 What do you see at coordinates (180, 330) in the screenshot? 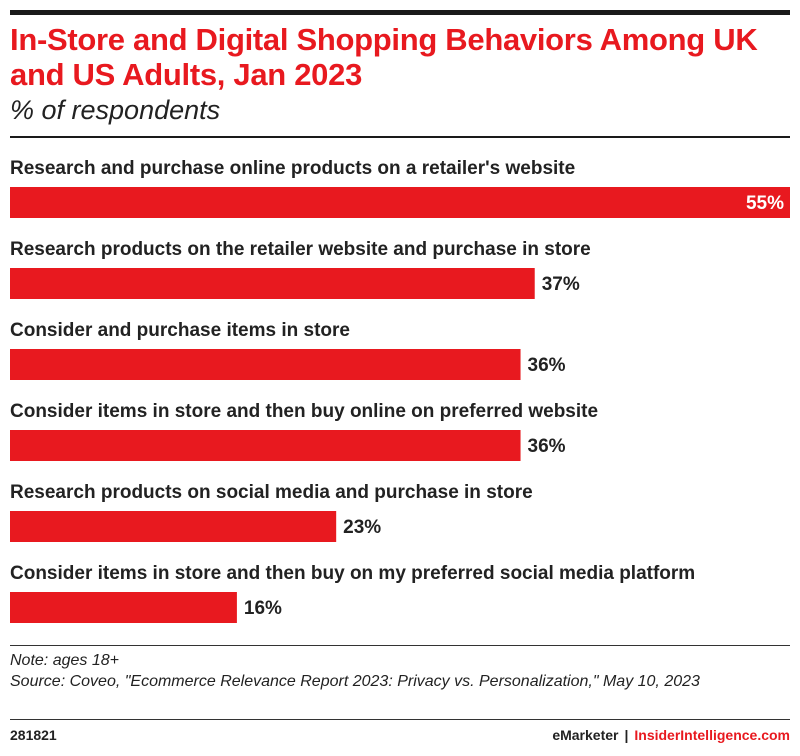
I see `category-label: Consider and purchase items in store` at bounding box center [180, 330].